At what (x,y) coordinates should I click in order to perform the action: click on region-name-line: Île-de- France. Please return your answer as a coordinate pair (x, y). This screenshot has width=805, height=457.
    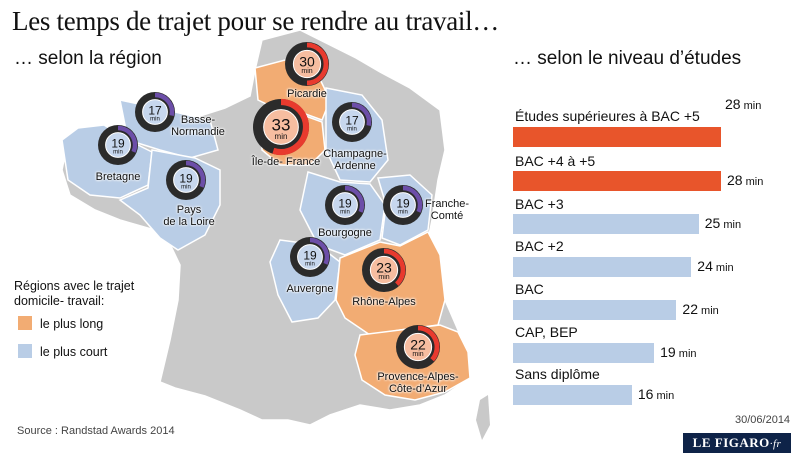
    Looking at the image, I should click on (286, 162).